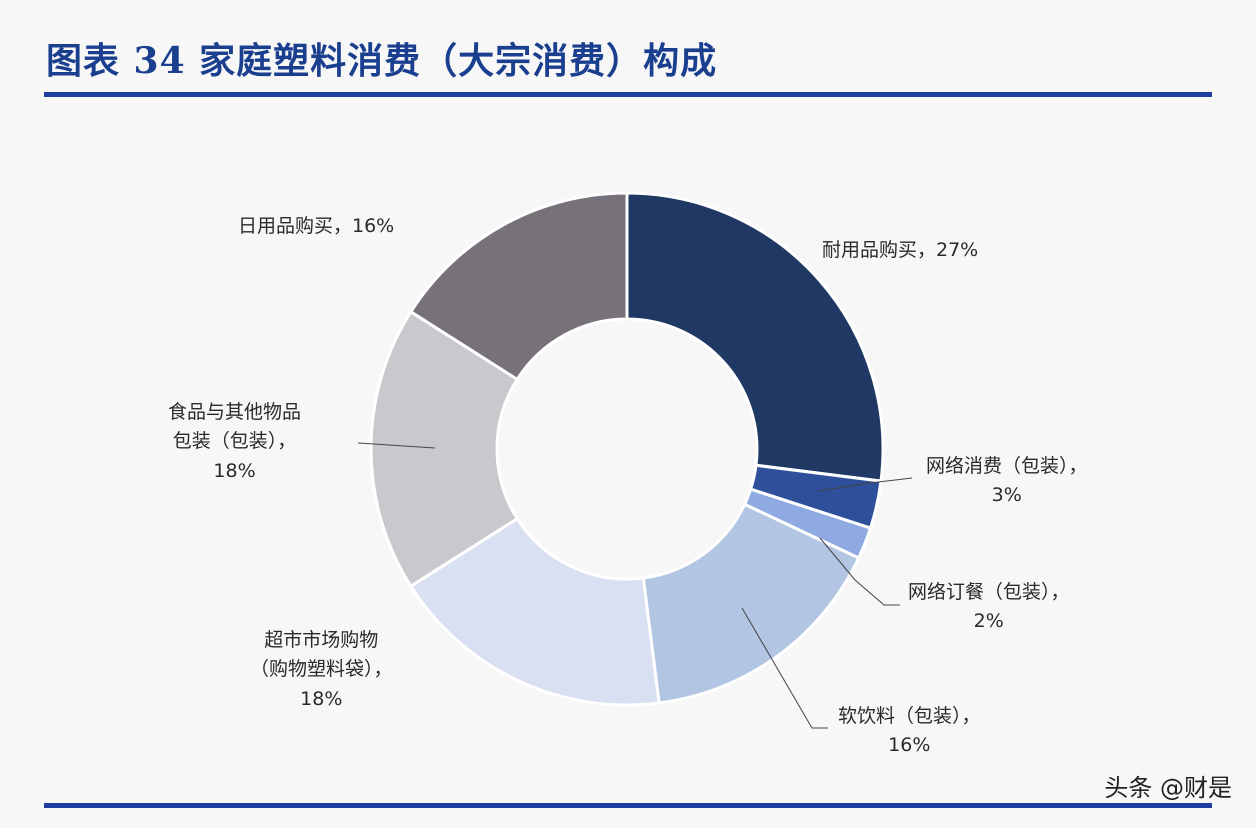  I want to click on leader-line-soft-drink, so click(784, 668).